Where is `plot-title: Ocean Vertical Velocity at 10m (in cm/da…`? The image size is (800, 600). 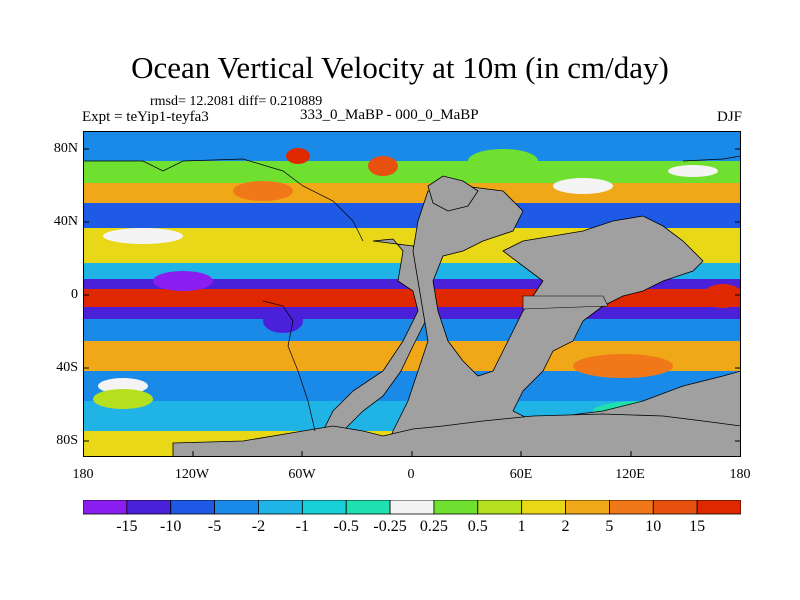 plot-title: Ocean Vertical Velocity at 10m (in cm/da… is located at coordinates (400, 67).